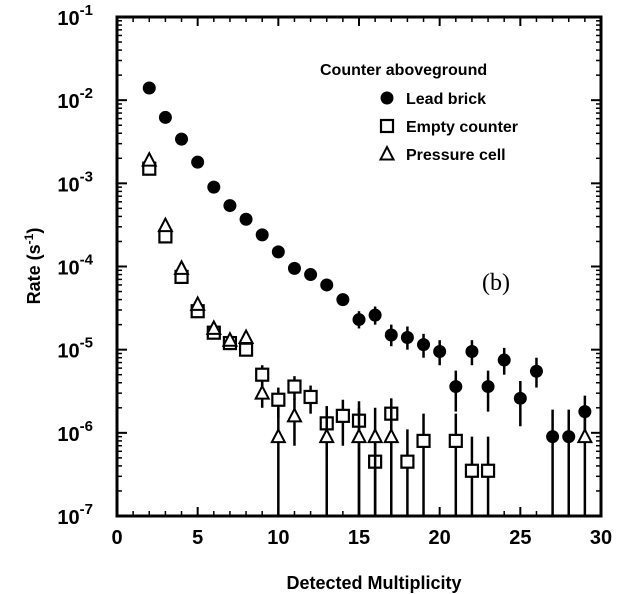 This screenshot has width=620, height=594. Describe the element at coordinates (387, 126) in the screenshot. I see `legend-empty-counter-marker` at that location.